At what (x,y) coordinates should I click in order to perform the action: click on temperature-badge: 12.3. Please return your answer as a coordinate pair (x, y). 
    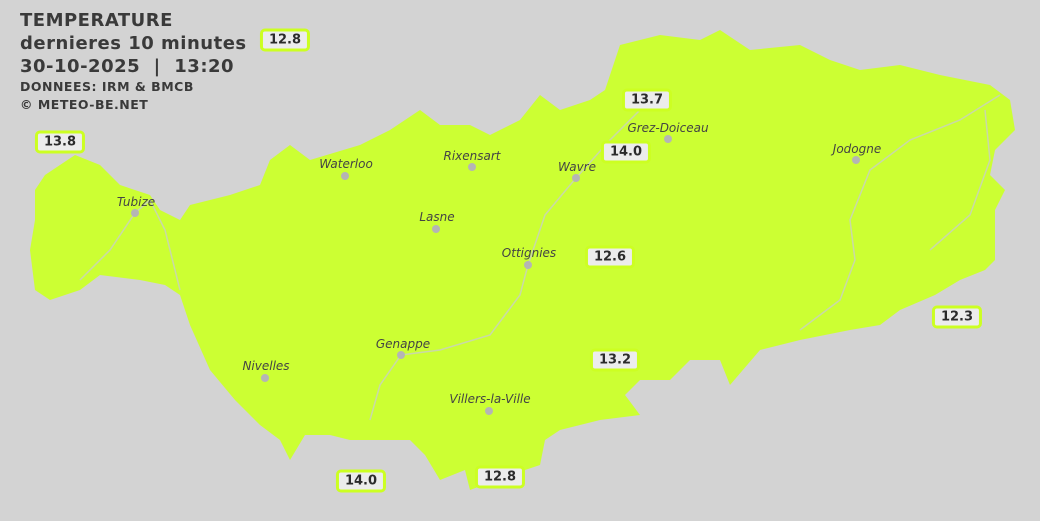
    Looking at the image, I should click on (957, 317).